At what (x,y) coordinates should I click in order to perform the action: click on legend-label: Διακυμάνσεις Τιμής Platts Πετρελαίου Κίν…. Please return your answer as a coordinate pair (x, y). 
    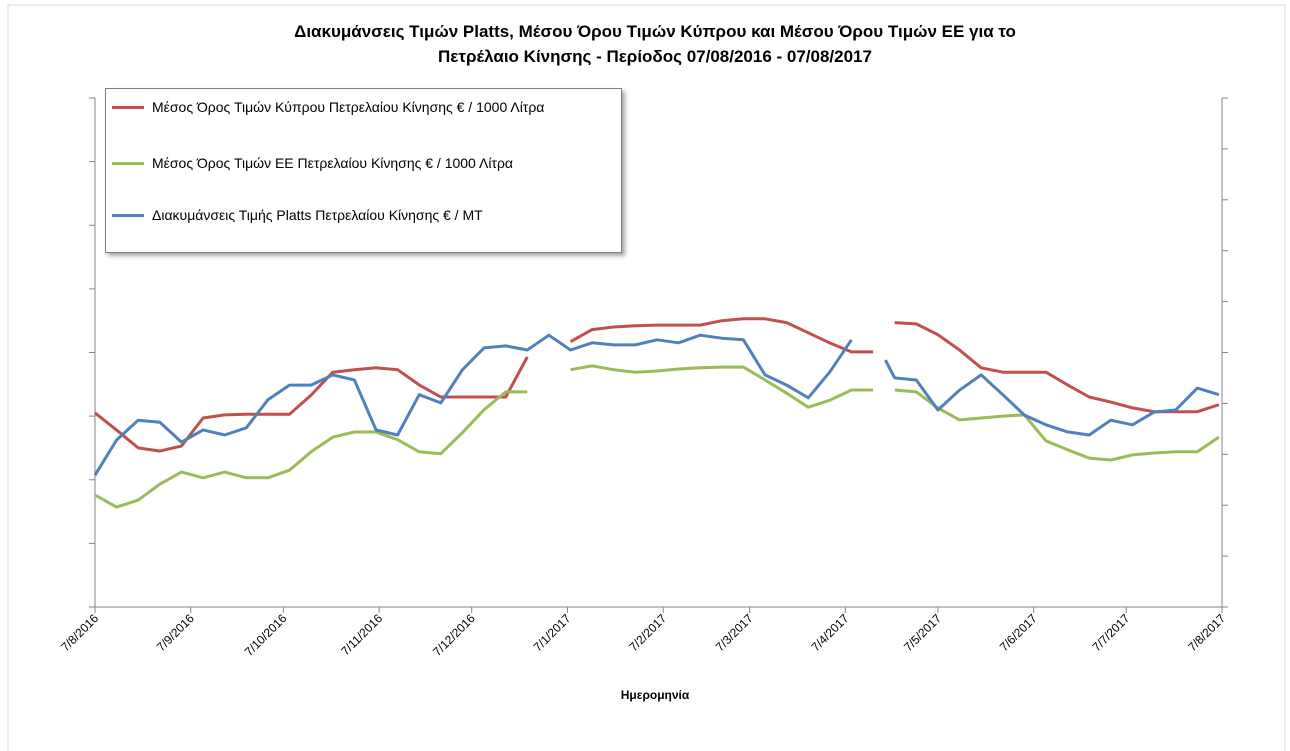
    Looking at the image, I should click on (317, 215).